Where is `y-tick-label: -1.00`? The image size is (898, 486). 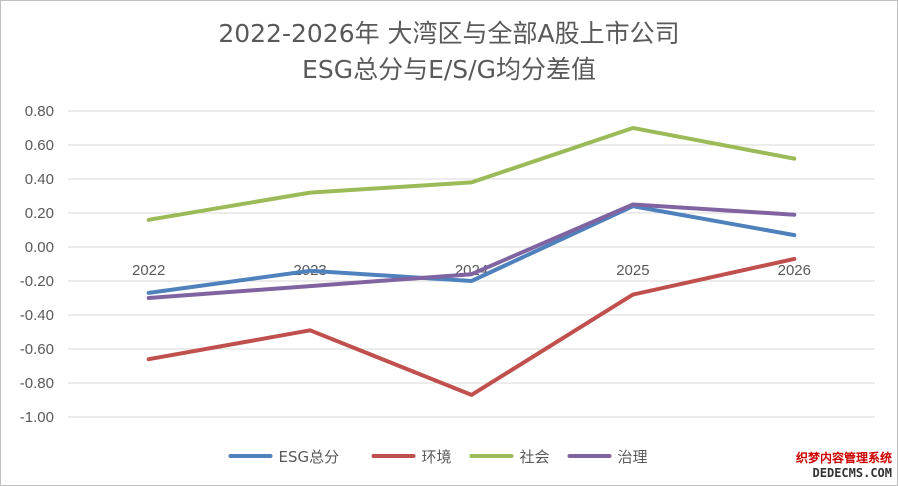
y-tick-label: -1.00 is located at coordinates (37, 417).